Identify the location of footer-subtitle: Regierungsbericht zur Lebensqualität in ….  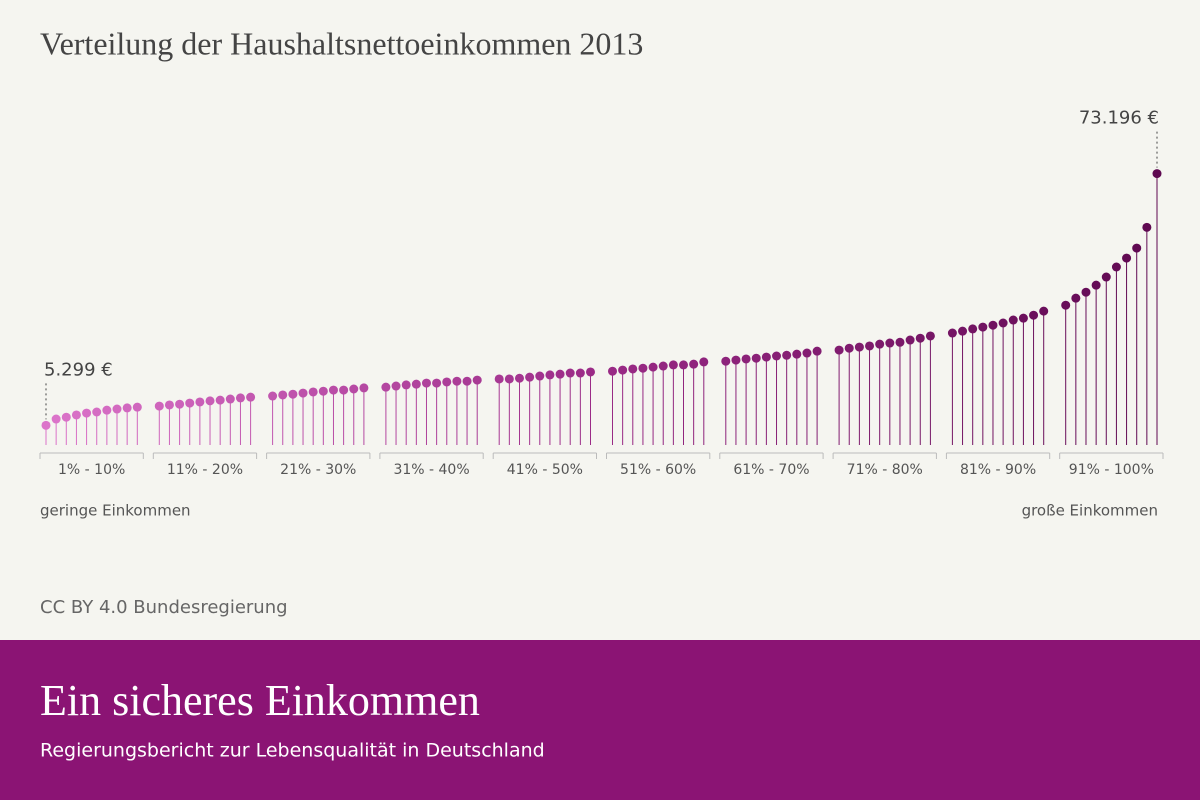
(292, 751).